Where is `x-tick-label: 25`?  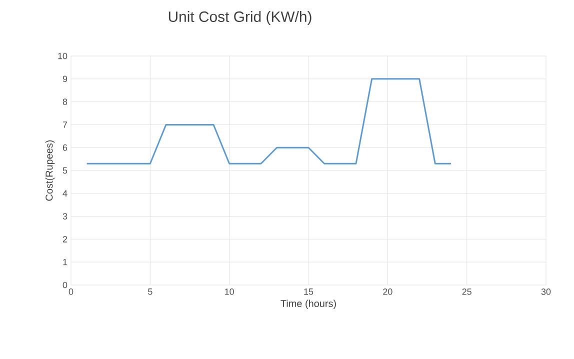
x-tick-label: 25 is located at coordinates (467, 291).